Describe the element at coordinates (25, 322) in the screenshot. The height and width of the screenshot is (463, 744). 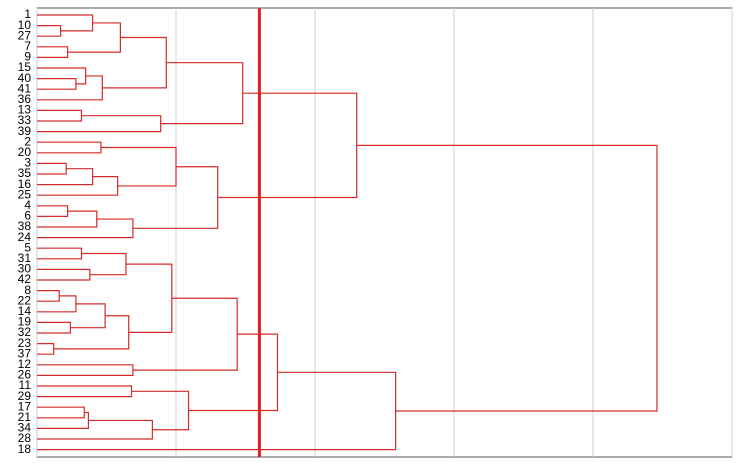
I see `leaf-label: 19` at that location.